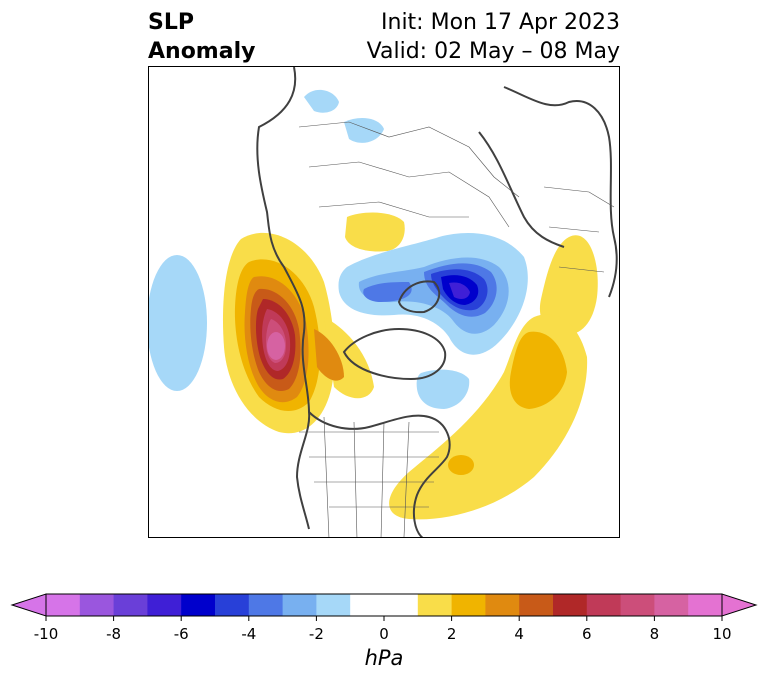  What do you see at coordinates (443, 389) in the screenshot?
I see `hudson-negative-anomaly` at bounding box center [443, 389].